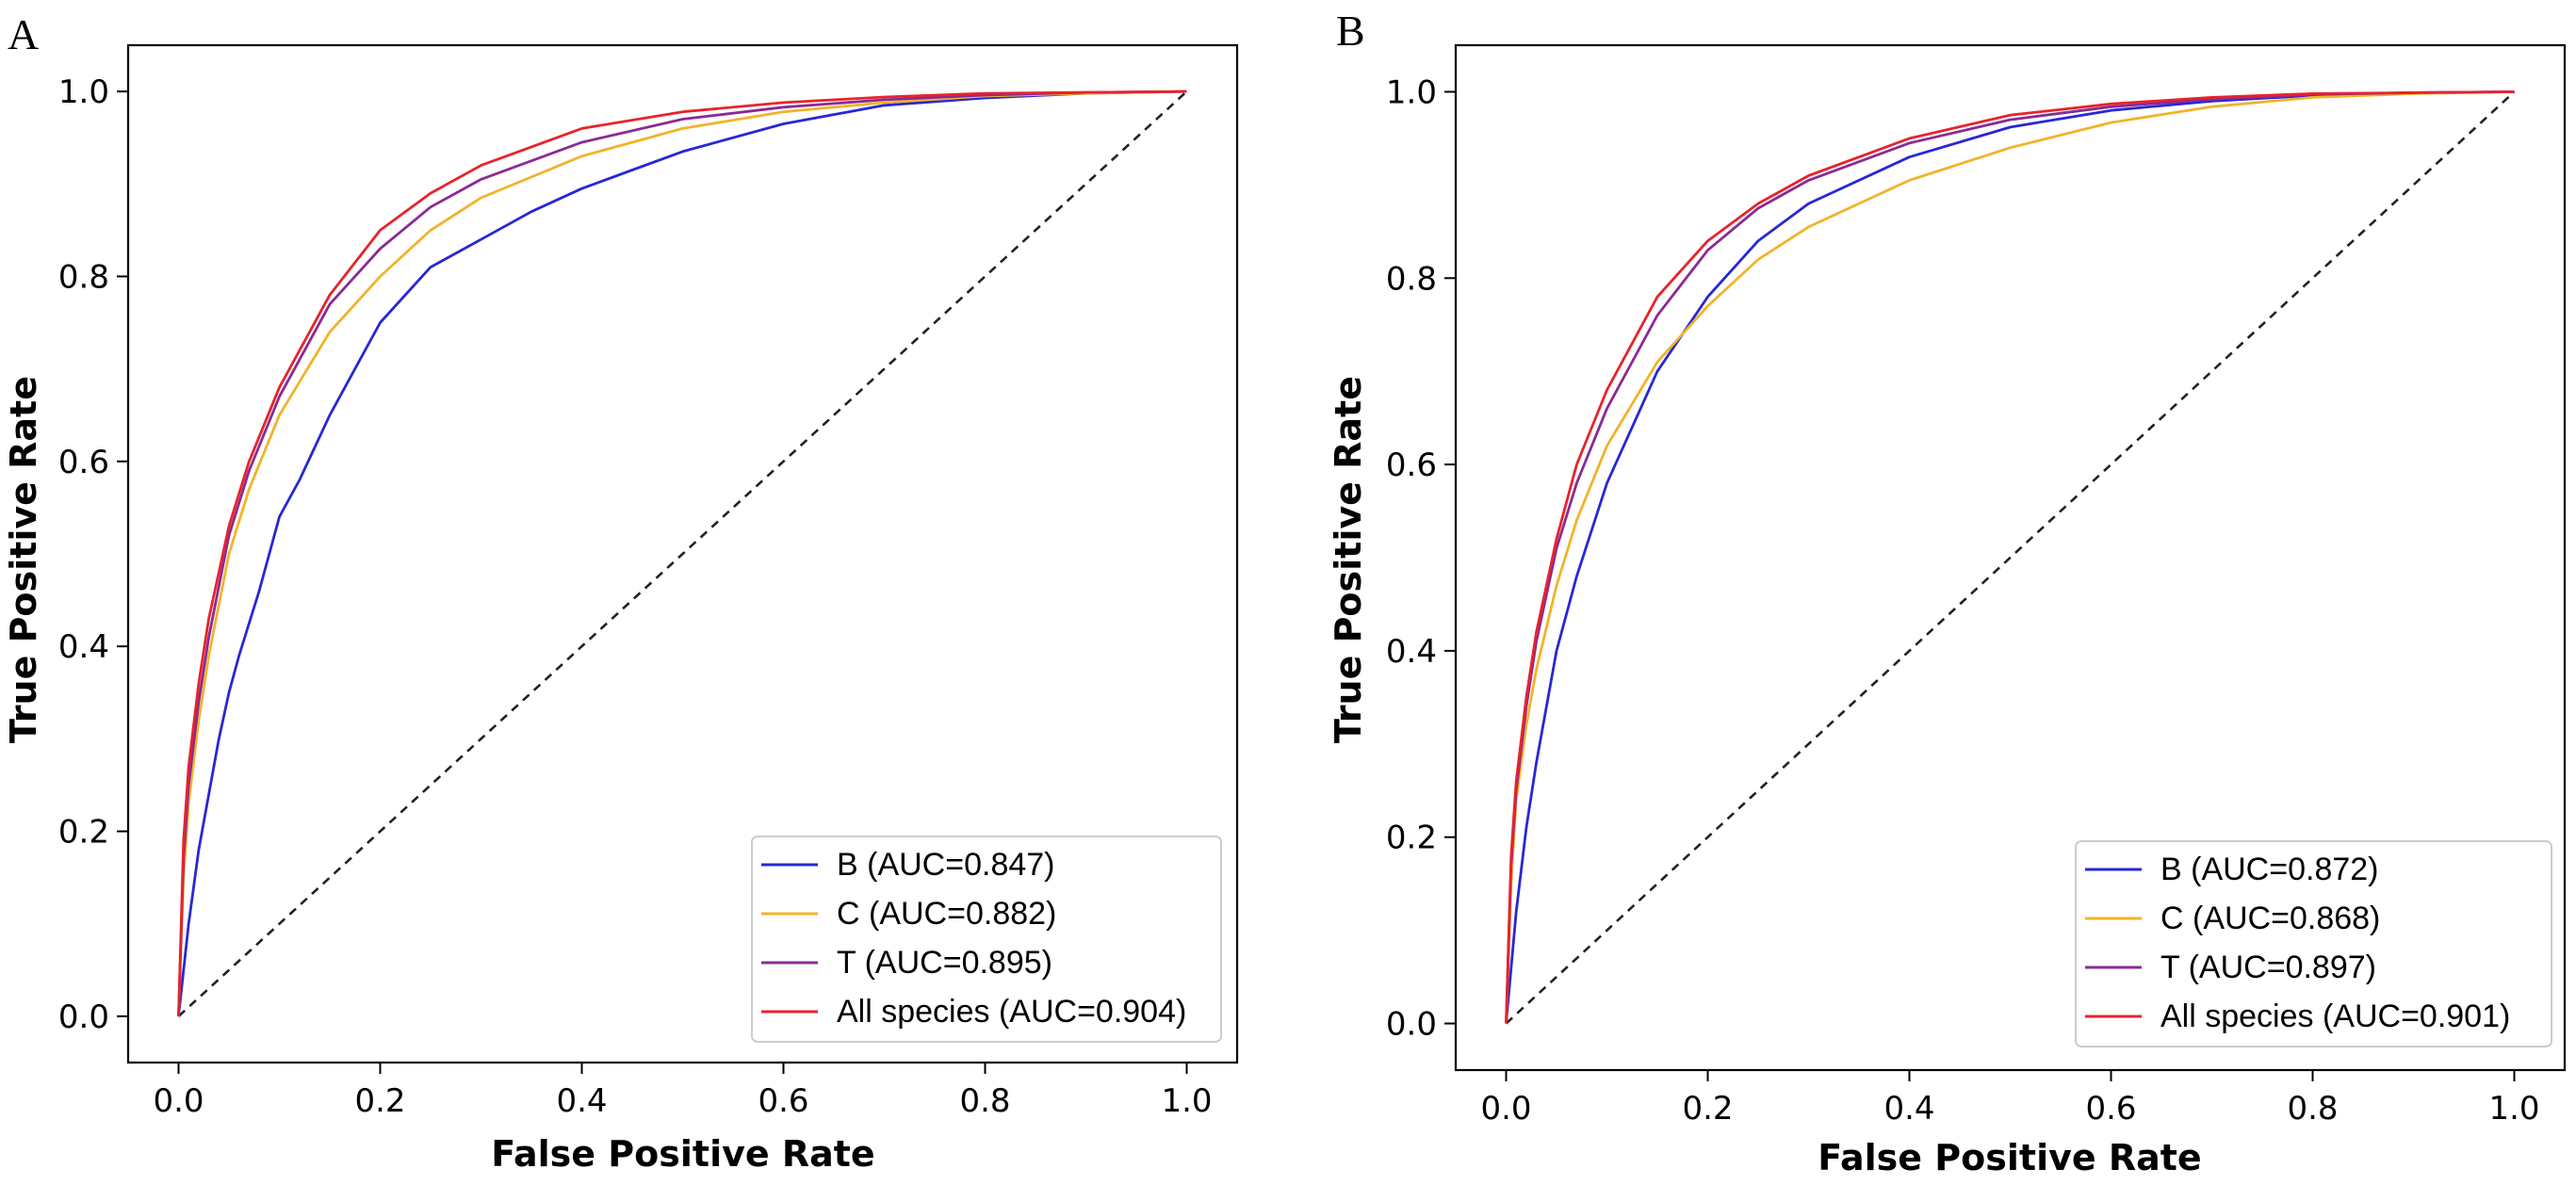  What do you see at coordinates (946, 865) in the screenshot?
I see `legend-entry-label: B (AUC=0.847)` at bounding box center [946, 865].